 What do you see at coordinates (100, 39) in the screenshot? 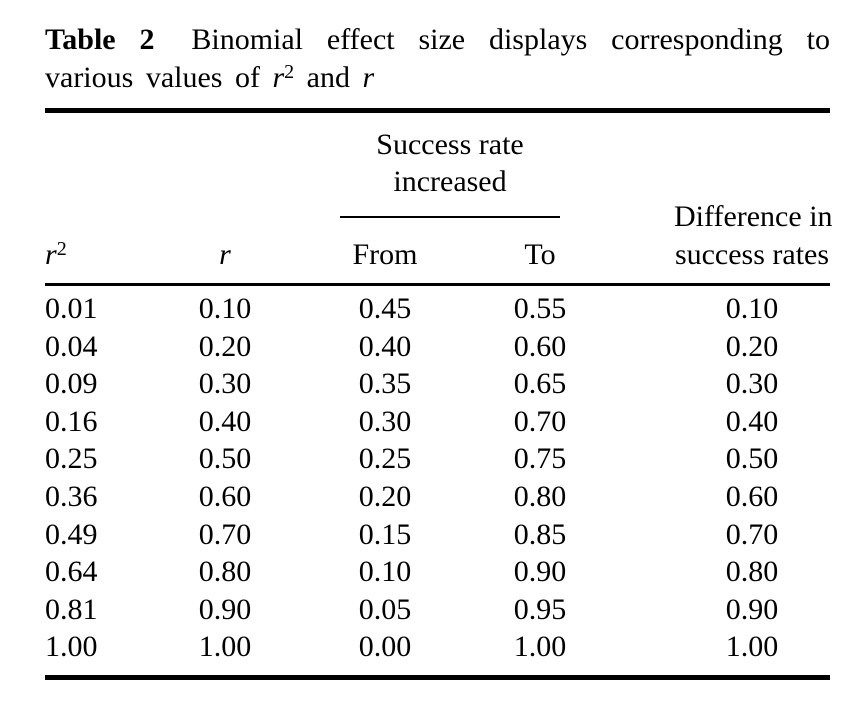
I see `table-number: Table 2` at bounding box center [100, 39].